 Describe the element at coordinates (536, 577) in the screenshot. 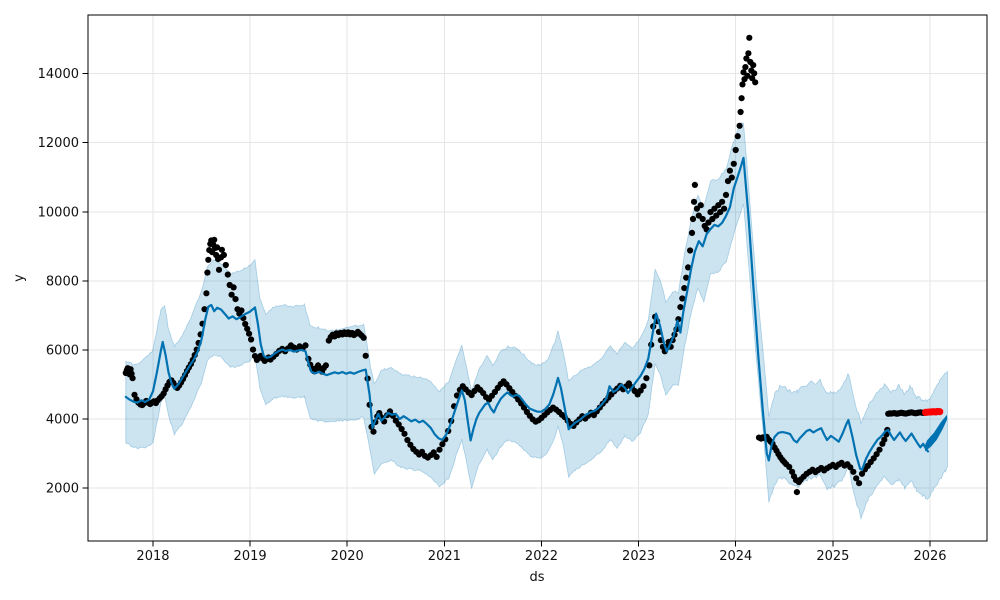

I see `x-axis-label: ds` at that location.